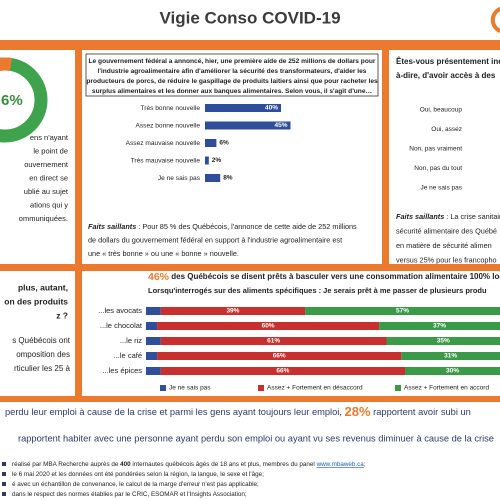 This screenshot has width=500, height=500. I want to click on header-band, so click(250, 20).